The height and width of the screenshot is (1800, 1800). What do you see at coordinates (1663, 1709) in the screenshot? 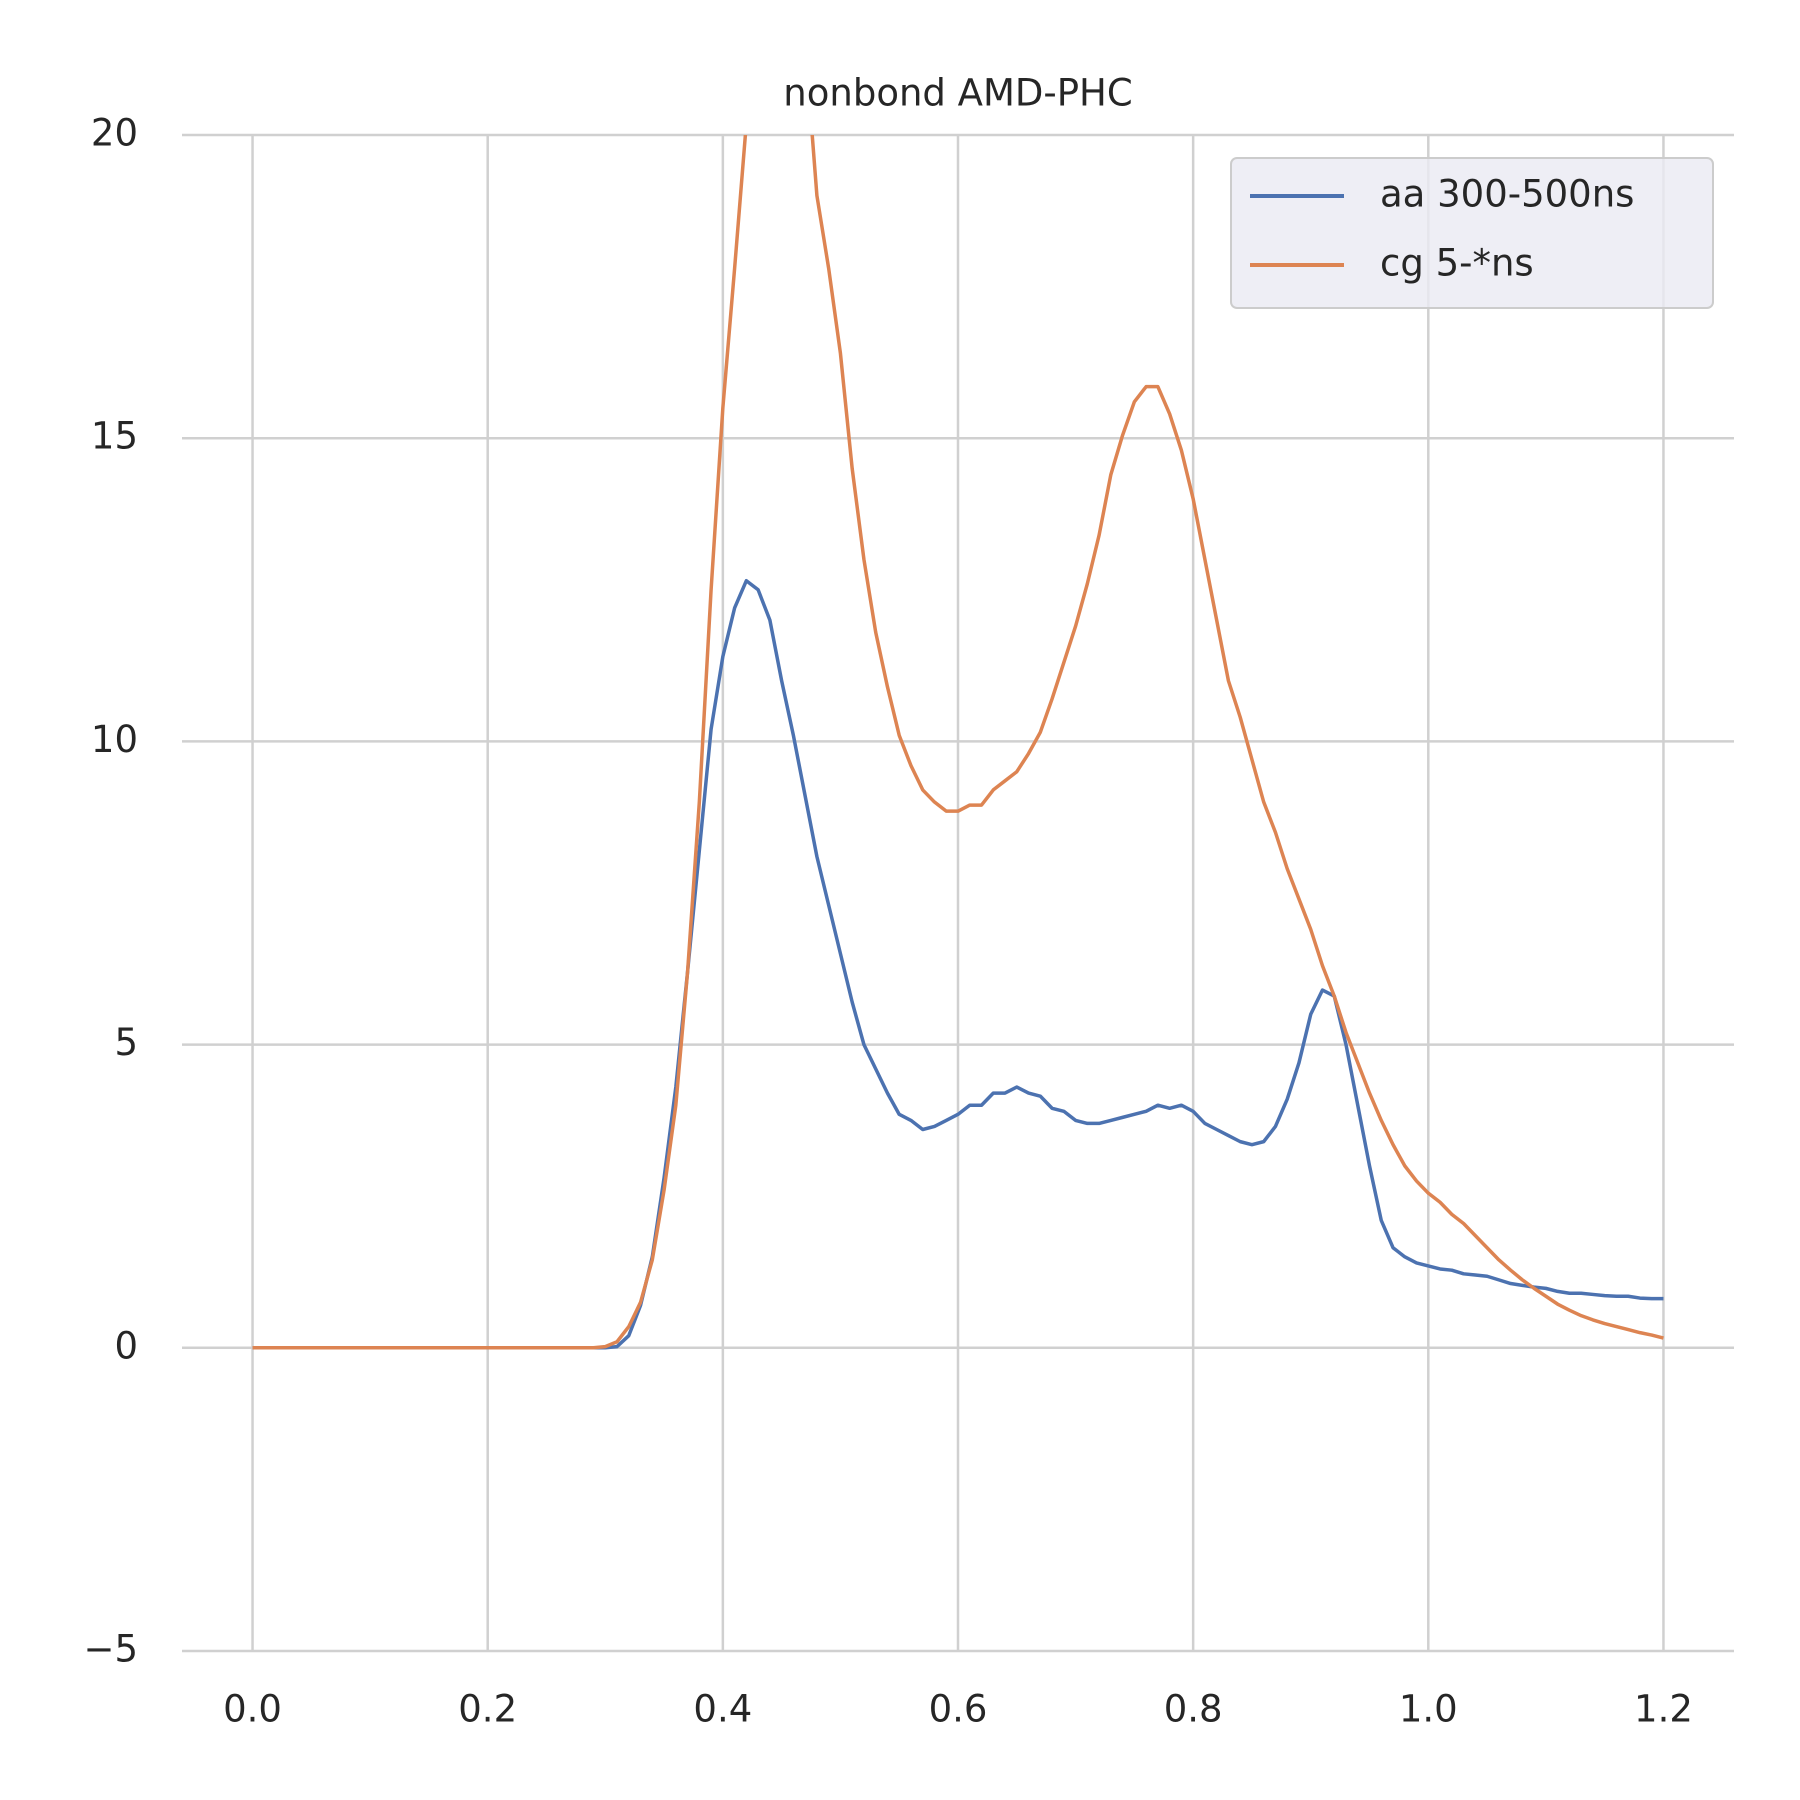
I see `x-tick-label: 1.2` at bounding box center [1663, 1709].